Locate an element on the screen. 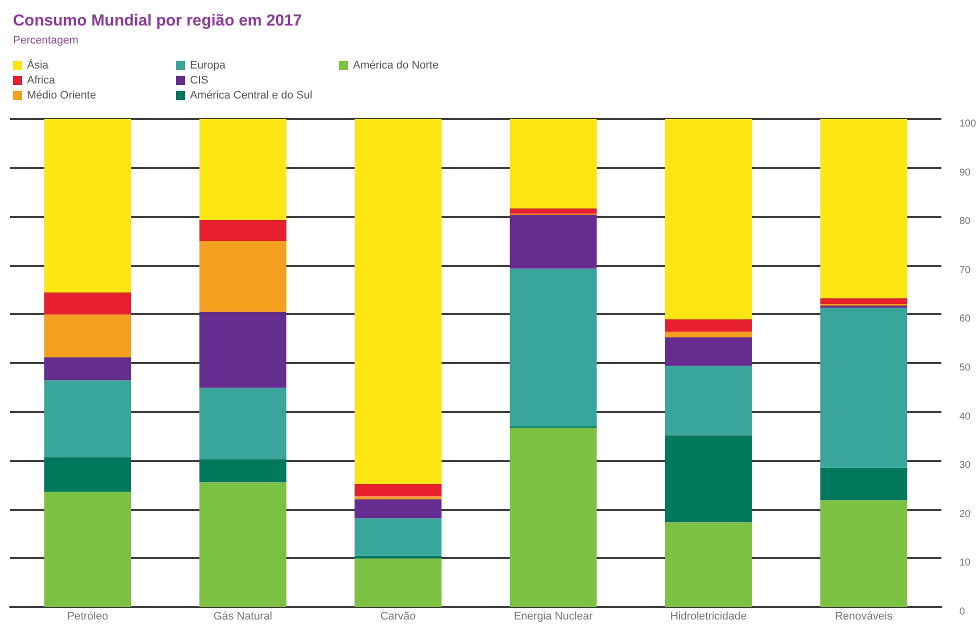 The image size is (979, 624). chart-title: Consumo Mundial por região em 2017 is located at coordinates (157, 21).